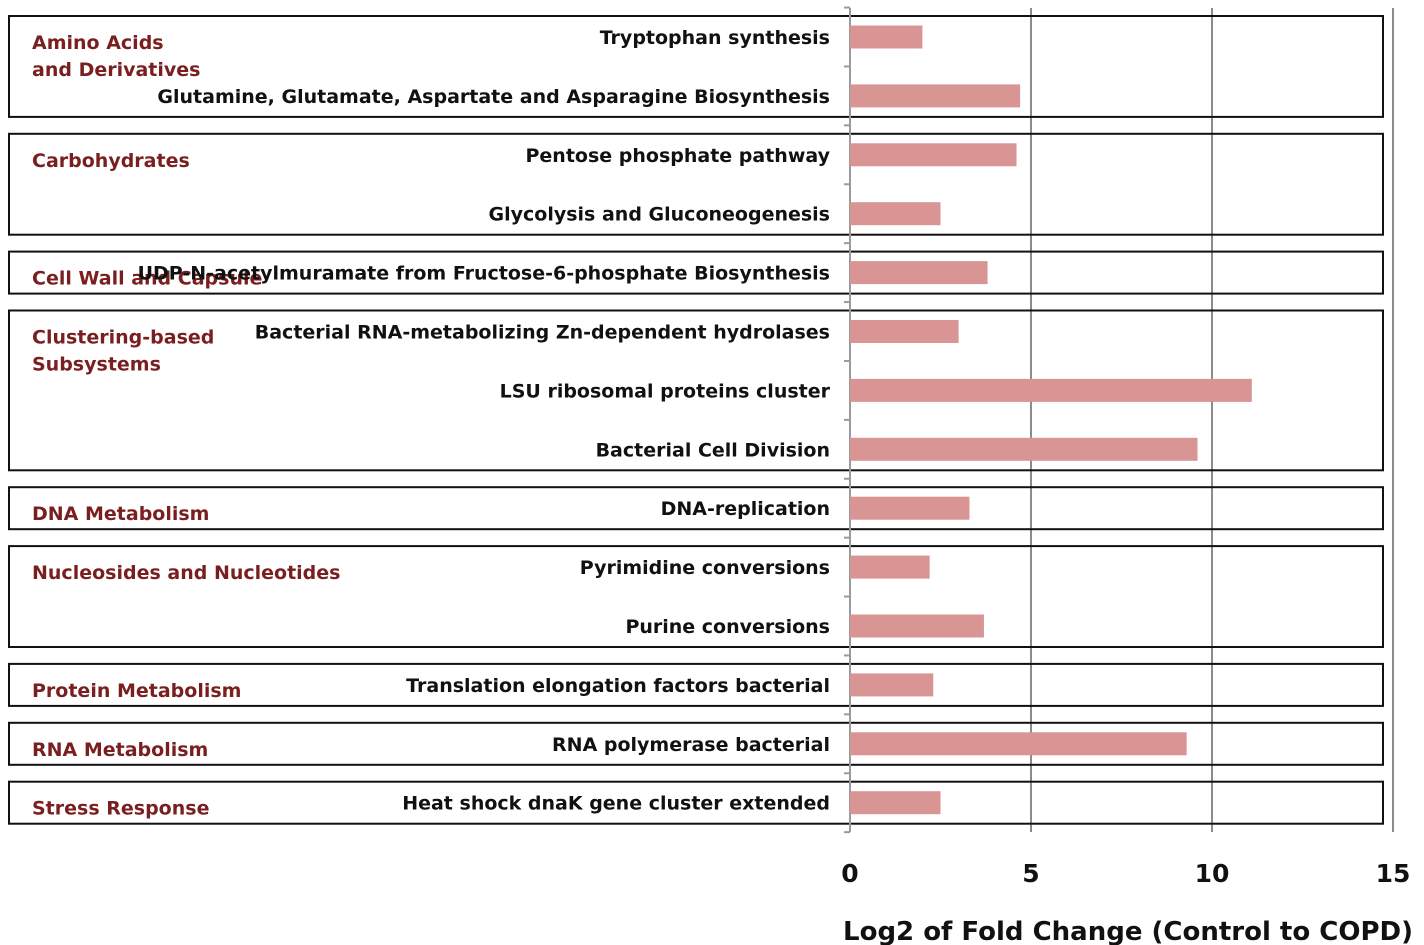  I want to click on x-tick-label: 10, so click(1212, 873).